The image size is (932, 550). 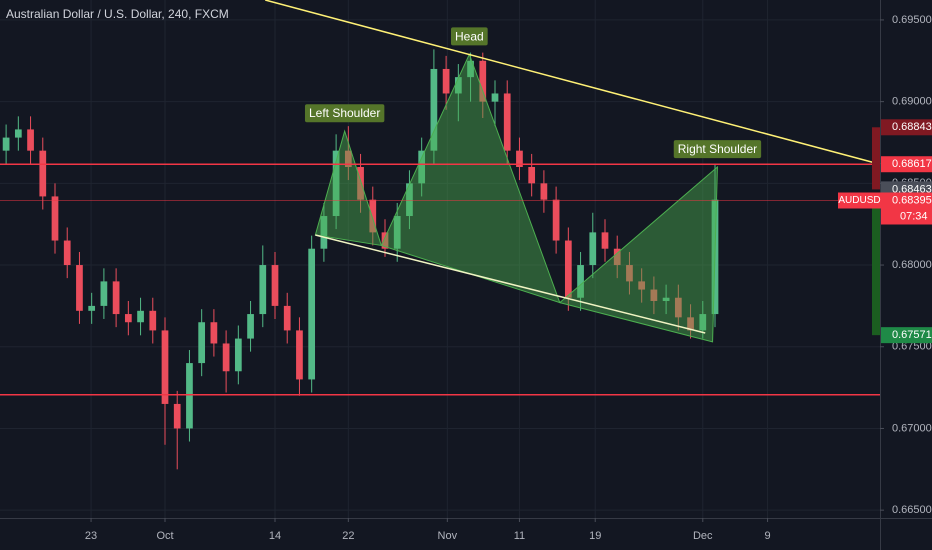 I want to click on pattern-label: Head, so click(x=469, y=36).